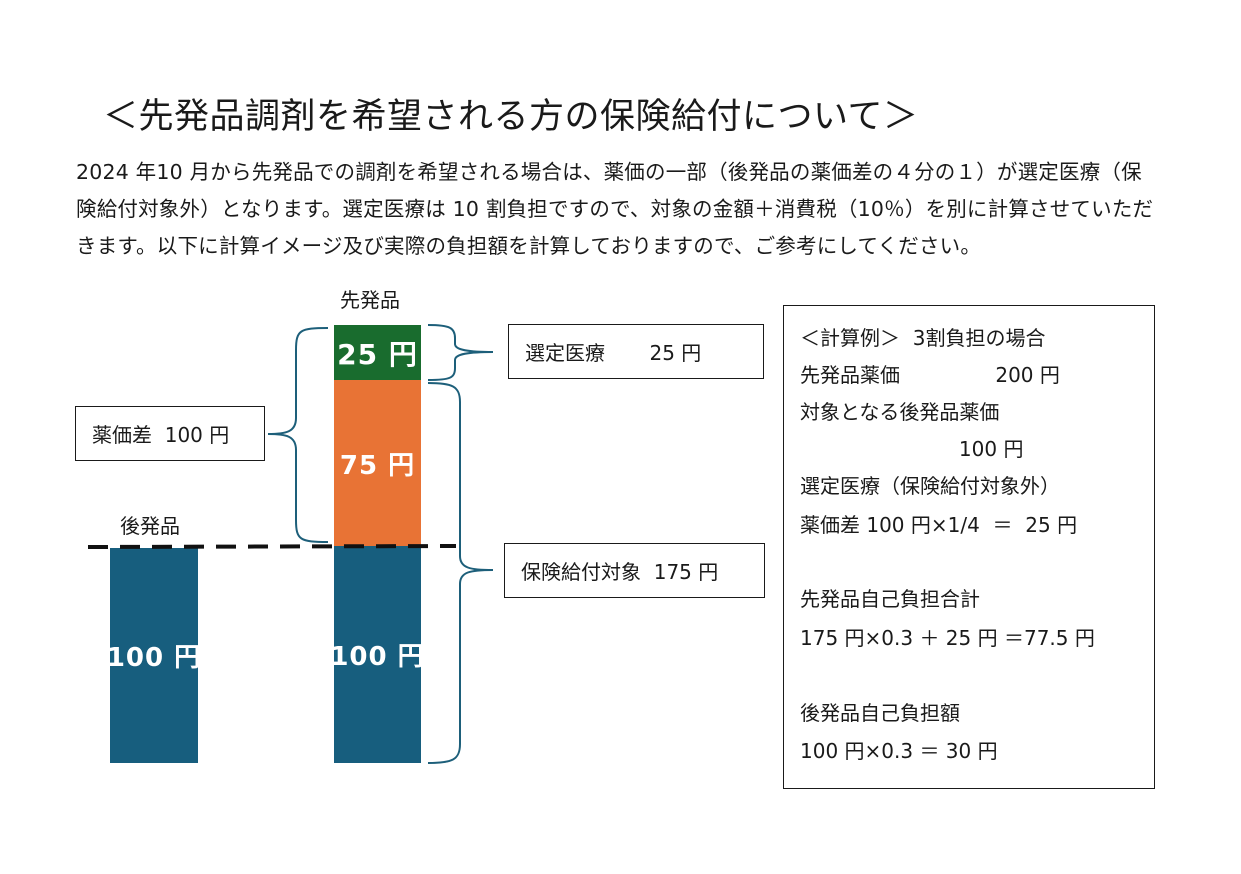  I want to click on generic-bar: 100 円, so click(153, 655).